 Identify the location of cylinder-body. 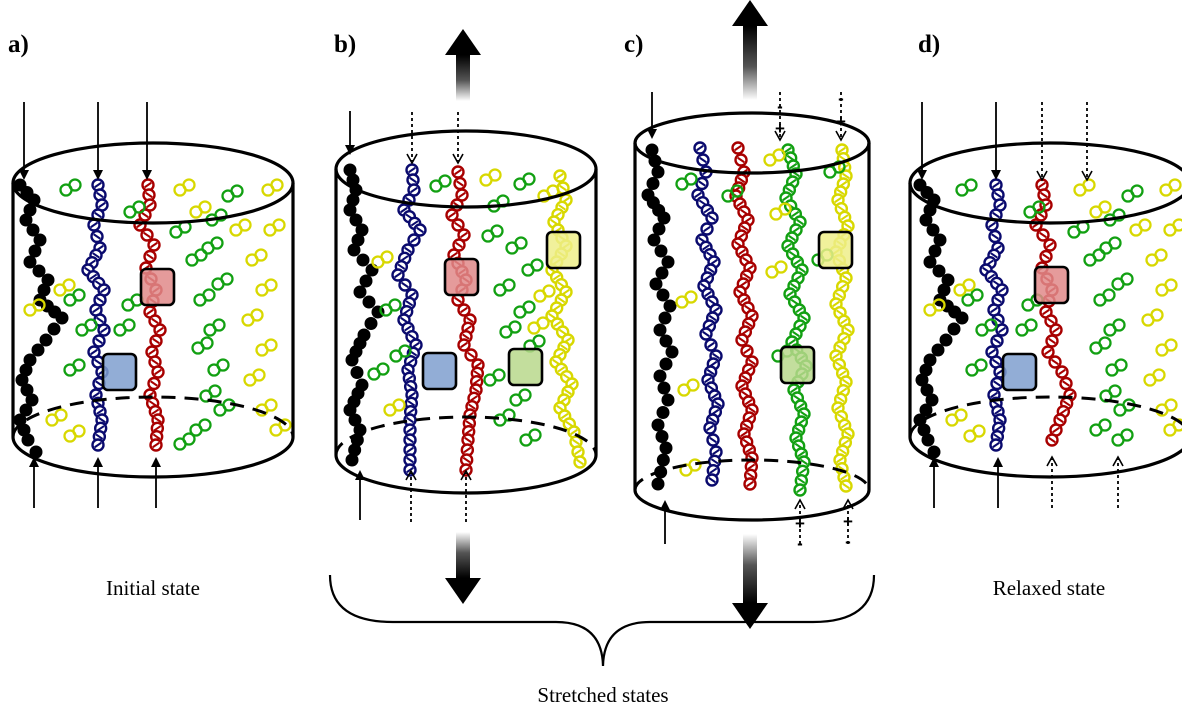
(466, 332).